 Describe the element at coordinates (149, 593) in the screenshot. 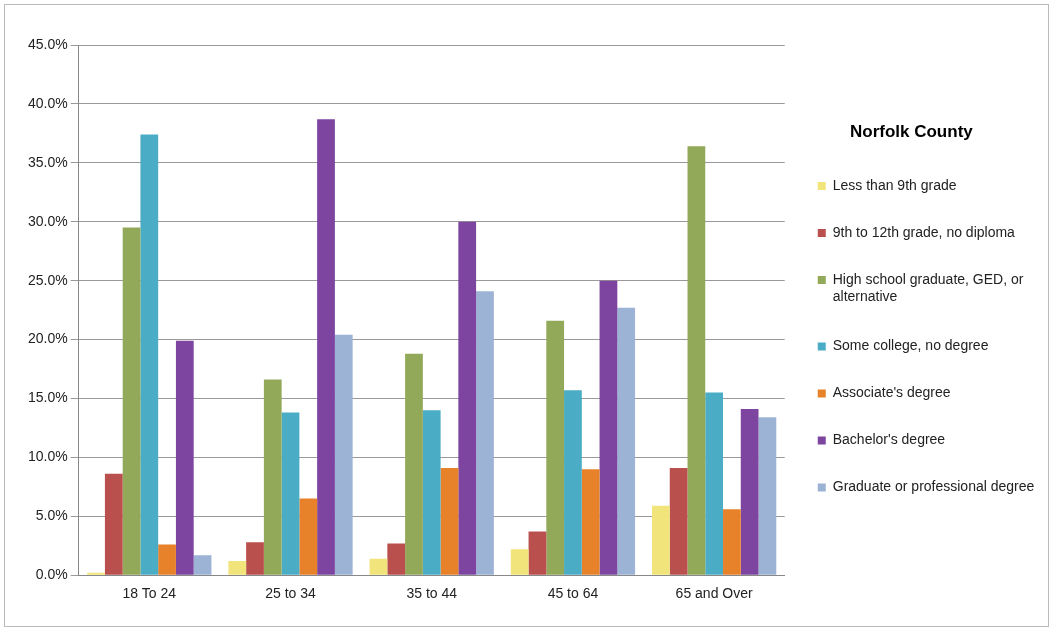

I see `x-tick-label: 18 To 24` at that location.